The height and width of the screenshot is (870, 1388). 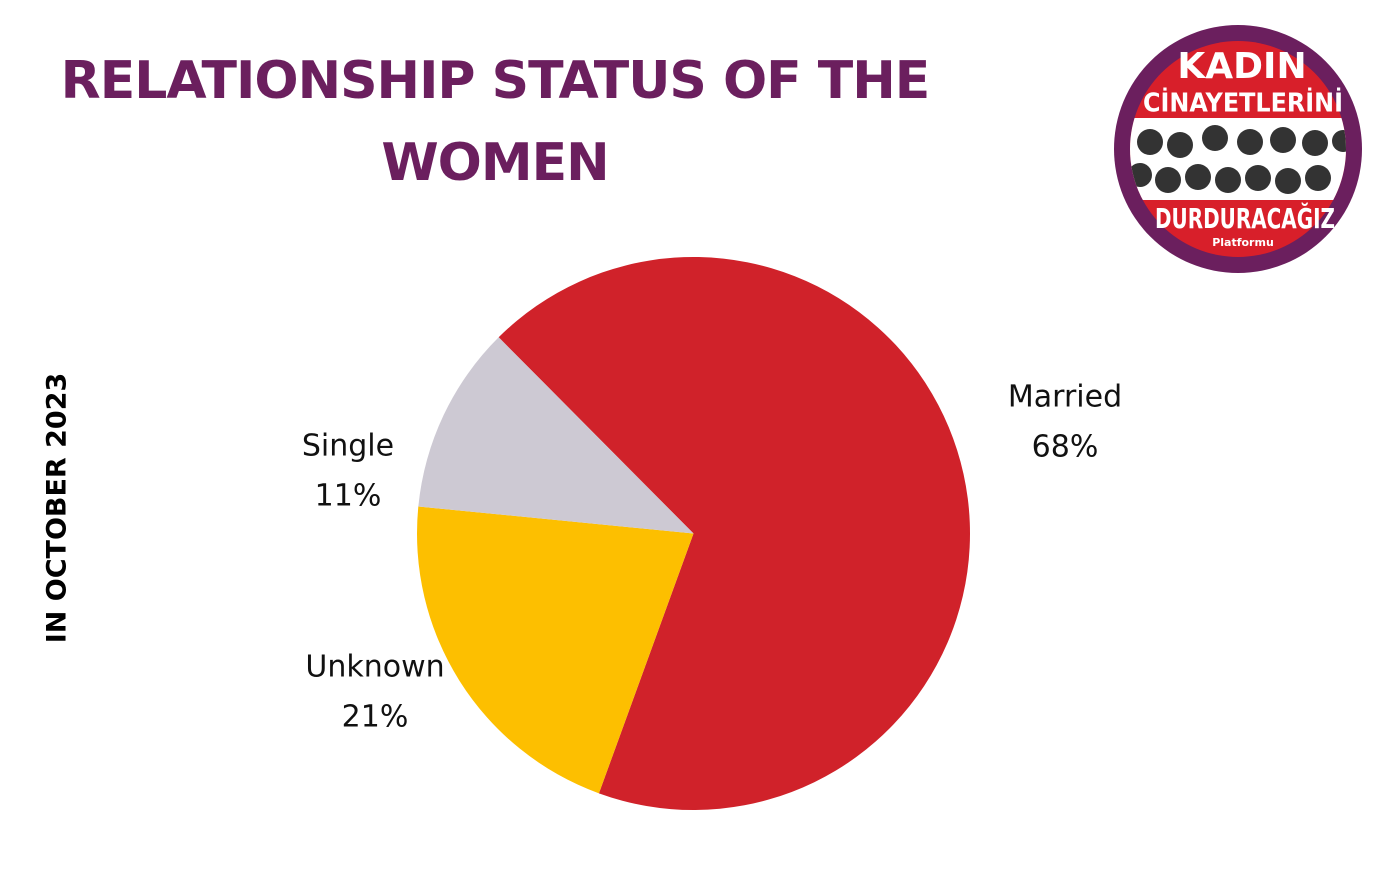 What do you see at coordinates (375, 717) in the screenshot?
I see `data-label: 21%` at bounding box center [375, 717].